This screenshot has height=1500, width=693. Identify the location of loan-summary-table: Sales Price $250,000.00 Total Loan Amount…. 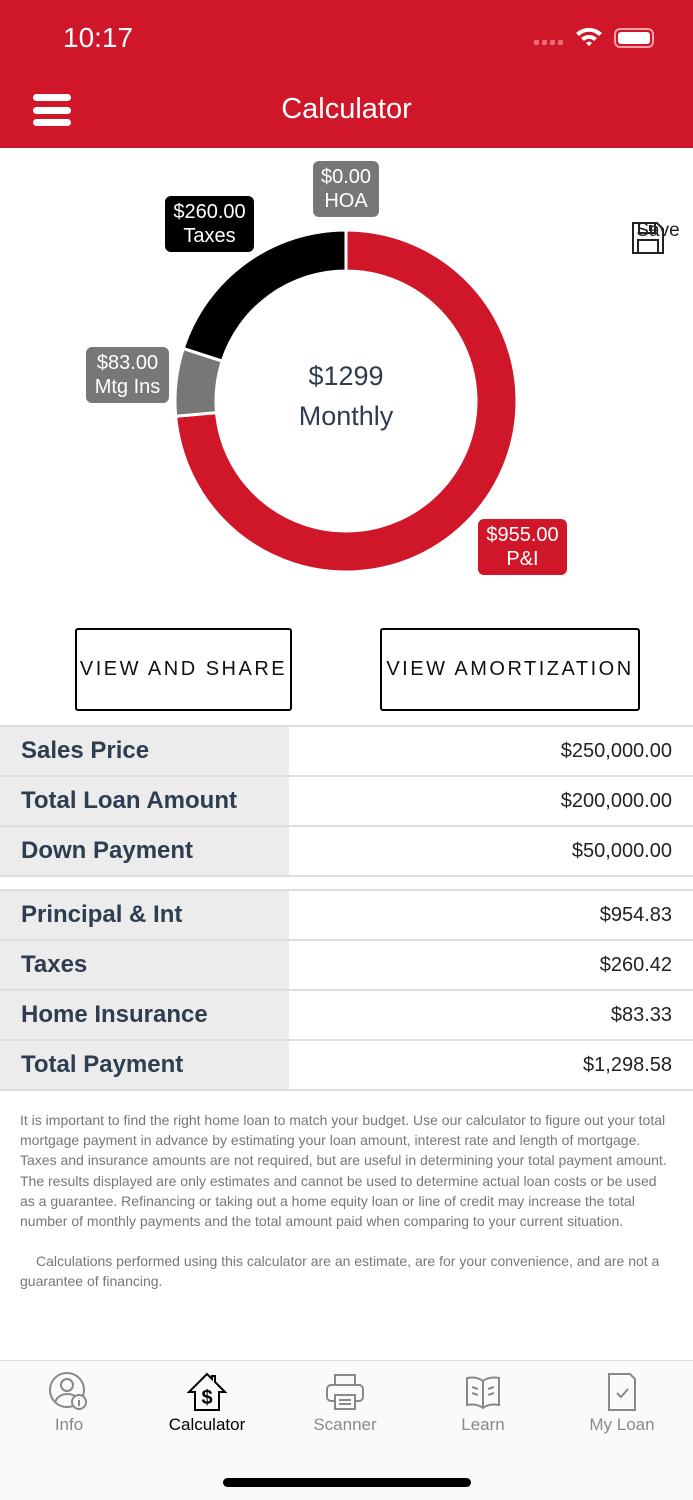
(346, 801).